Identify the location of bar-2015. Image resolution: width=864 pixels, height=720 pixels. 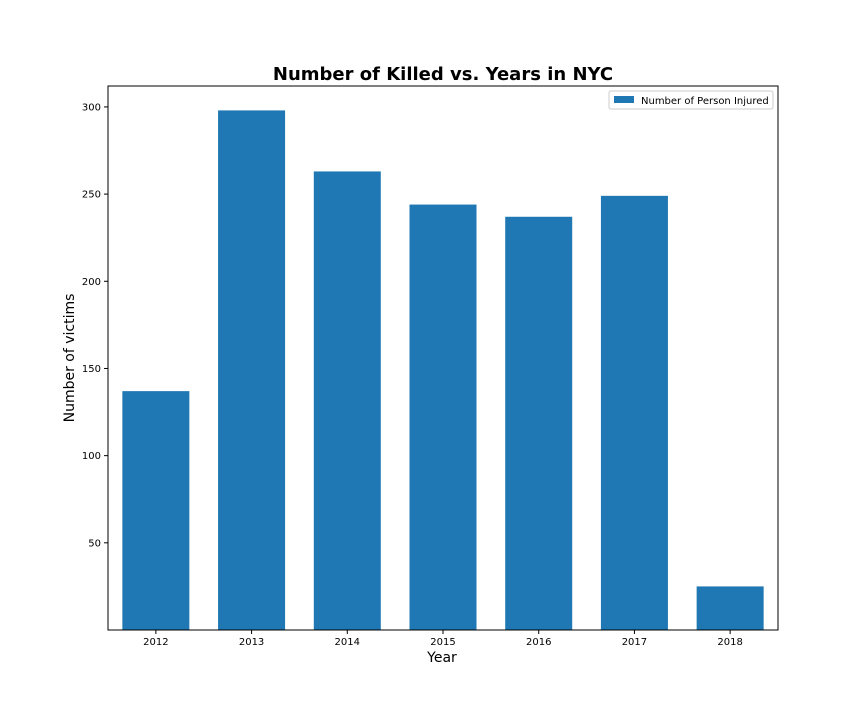
(443, 417).